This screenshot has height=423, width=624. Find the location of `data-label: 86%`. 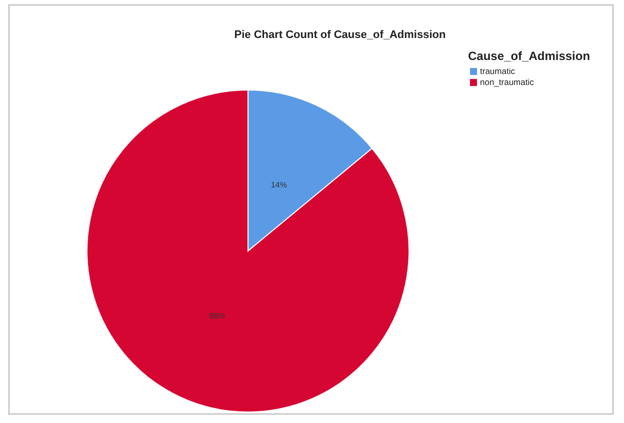

data-label: 86% is located at coordinates (217, 316).